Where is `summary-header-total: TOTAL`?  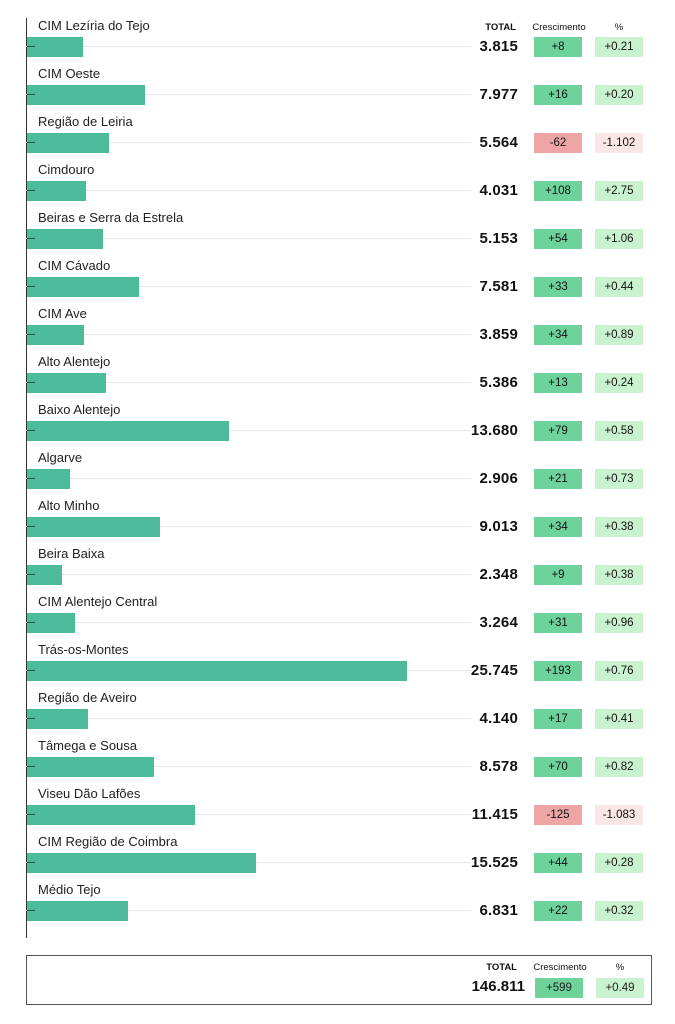
summary-header-total: TOTAL is located at coordinates (501, 967).